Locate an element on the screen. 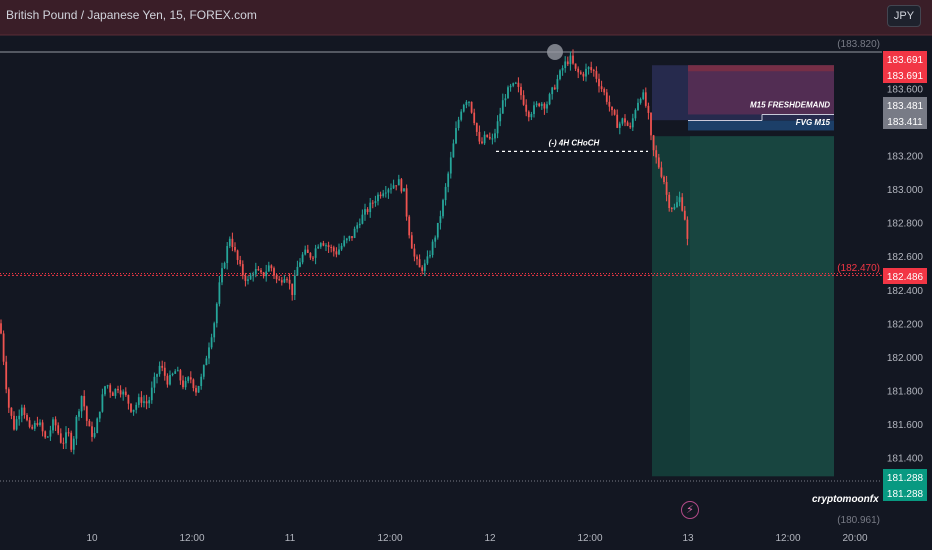  y-tick-label: 181.400 is located at coordinates (905, 459).